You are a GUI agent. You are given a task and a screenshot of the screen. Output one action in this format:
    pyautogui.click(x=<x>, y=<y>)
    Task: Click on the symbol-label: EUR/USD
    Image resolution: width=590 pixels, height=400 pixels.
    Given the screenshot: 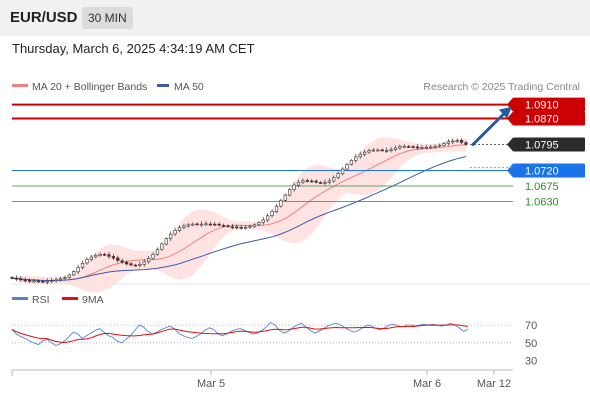 What is the action you would take?
    pyautogui.click(x=44, y=17)
    